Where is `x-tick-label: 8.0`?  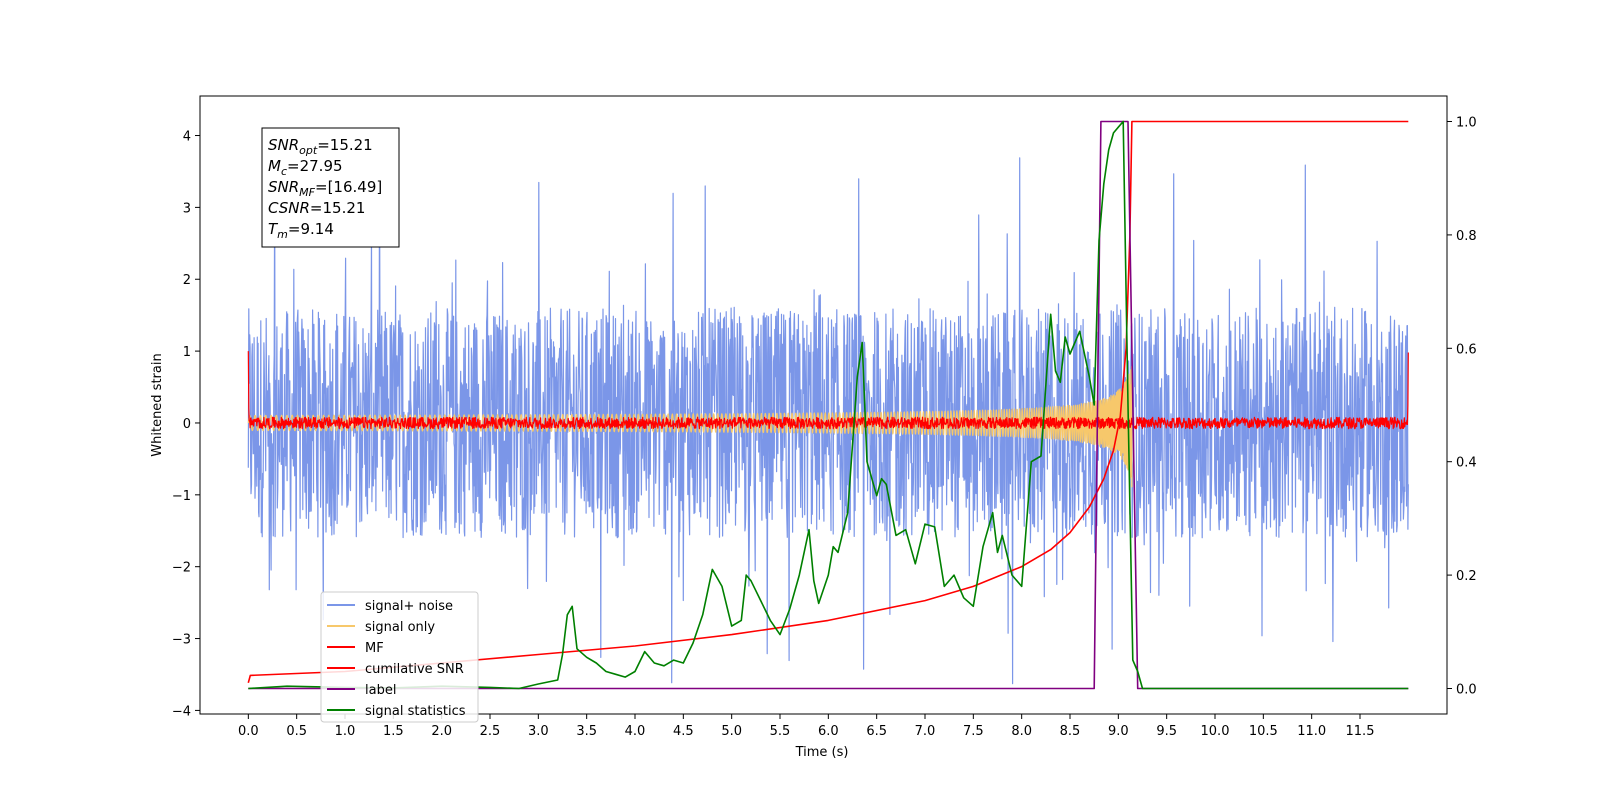
x-tick-label: 8.0 is located at coordinates (1021, 731).